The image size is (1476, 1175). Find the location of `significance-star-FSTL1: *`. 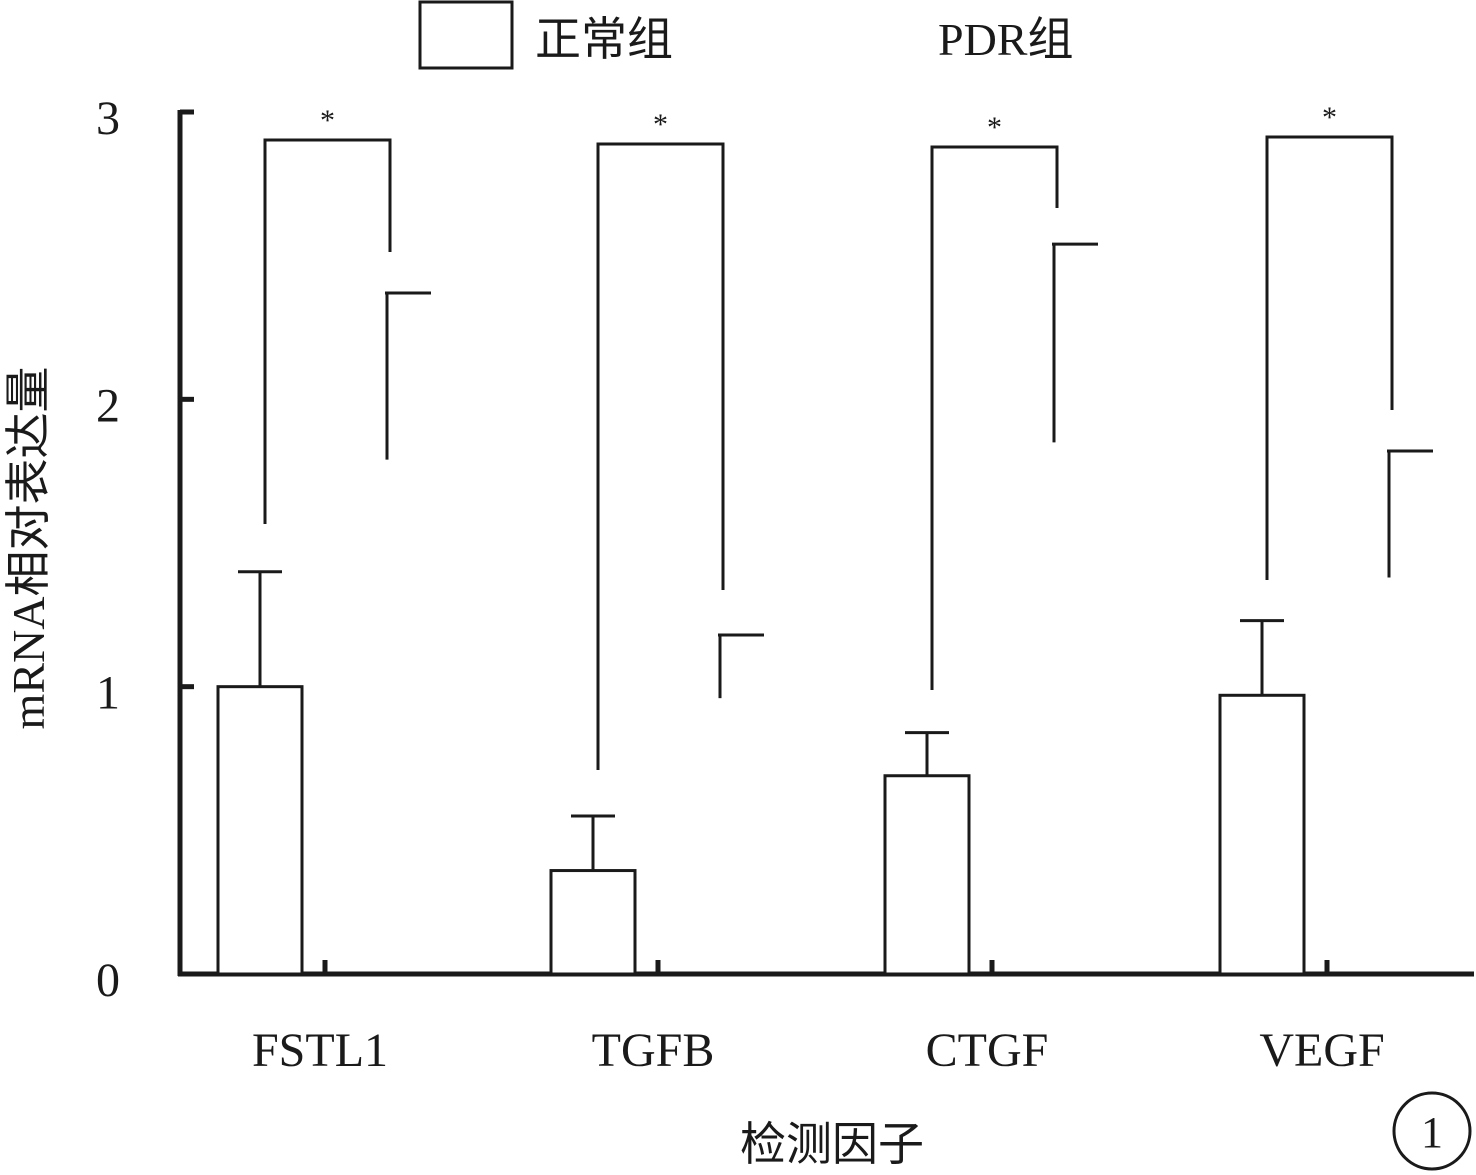

significance-star-FSTL1: * is located at coordinates (327, 120).